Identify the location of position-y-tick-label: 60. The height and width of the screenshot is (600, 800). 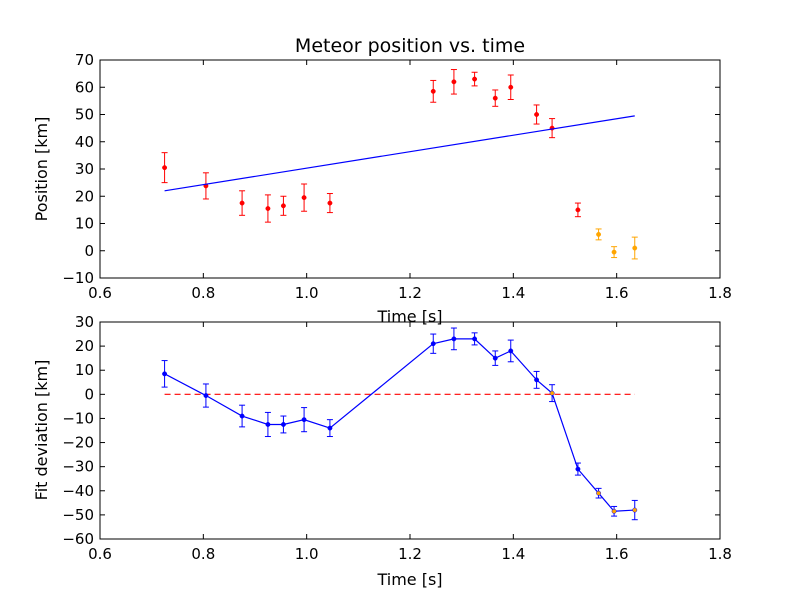
(84, 87).